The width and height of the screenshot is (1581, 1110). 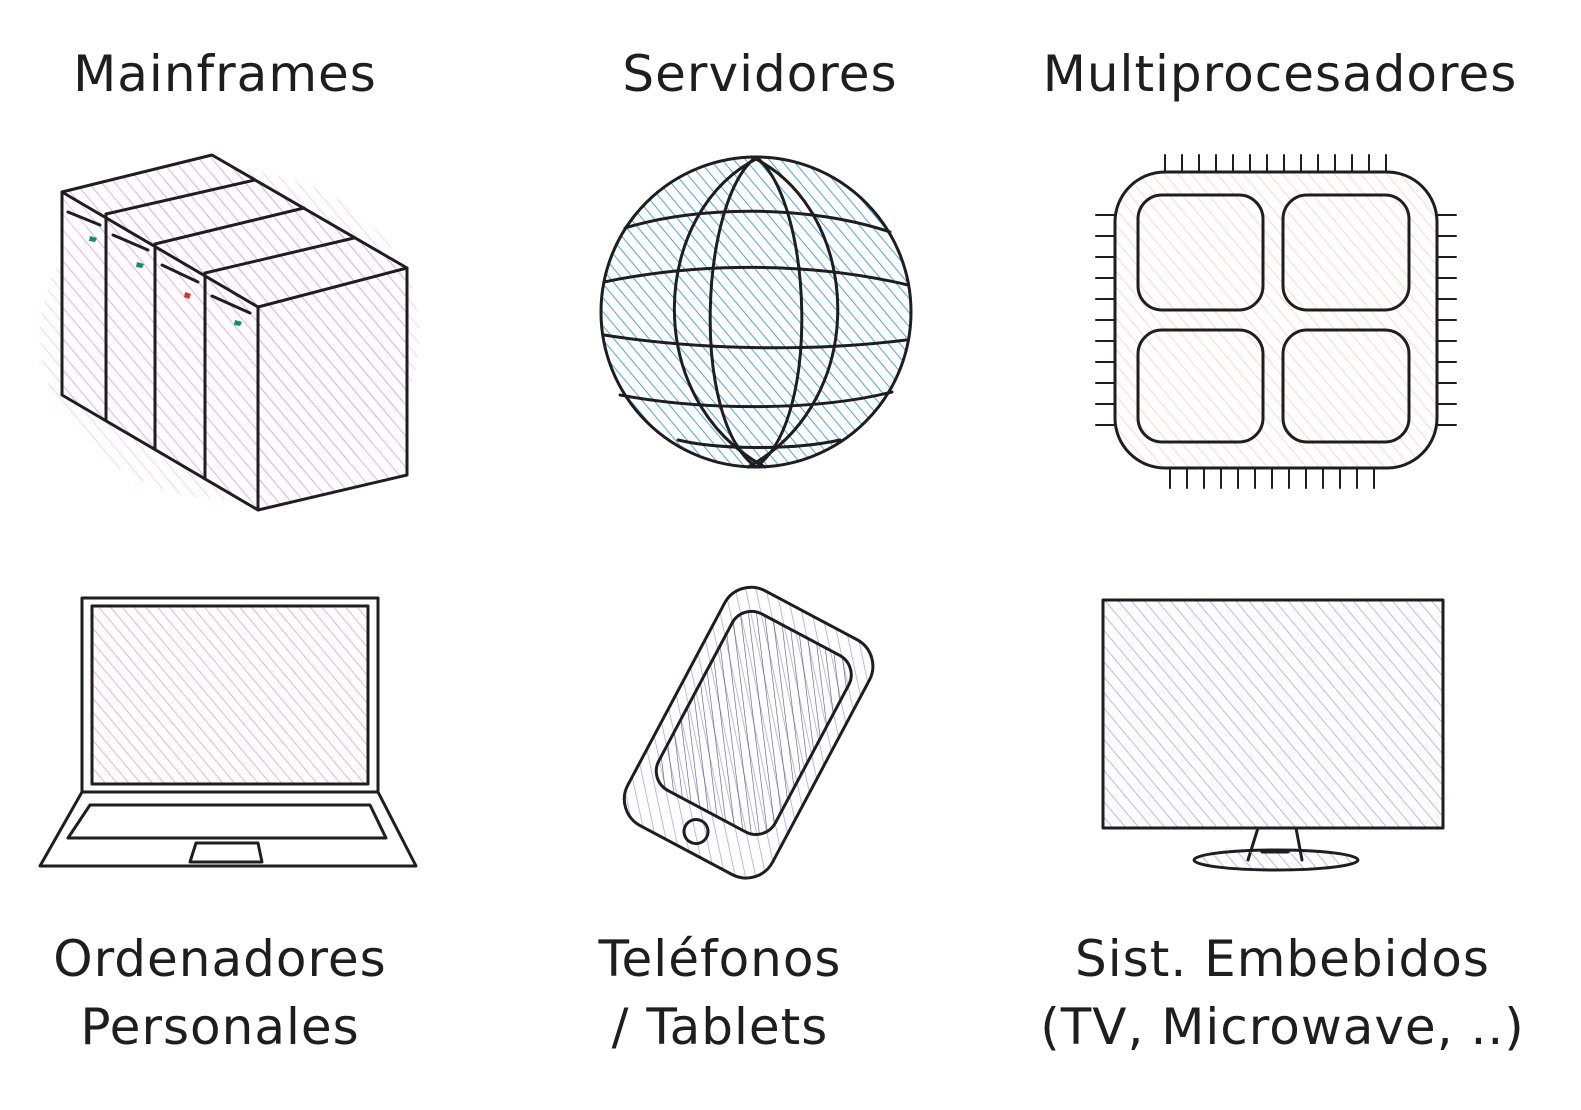 What do you see at coordinates (225, 74) in the screenshot?
I see `label-mainframes: Mainframes` at bounding box center [225, 74].